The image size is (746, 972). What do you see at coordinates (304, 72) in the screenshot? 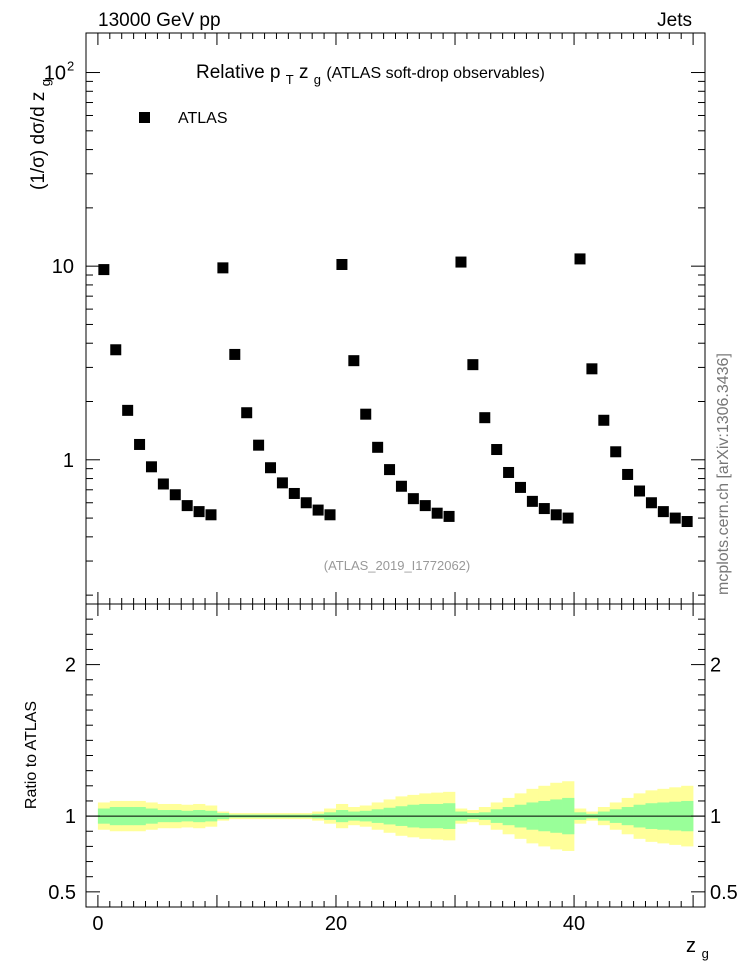
I see `chart-title-mid: z` at bounding box center [304, 72].